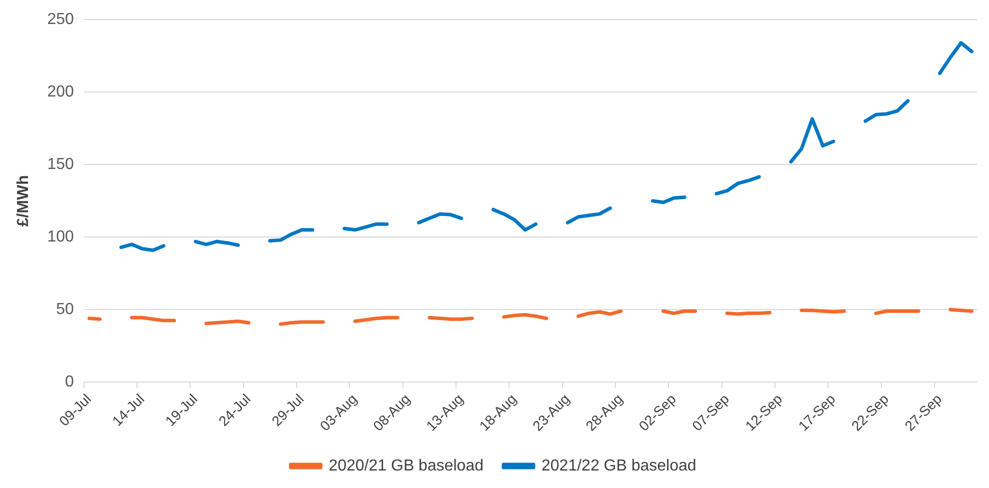  Describe the element at coordinates (69, 382) in the screenshot. I see `y-tick-label: 0` at that location.